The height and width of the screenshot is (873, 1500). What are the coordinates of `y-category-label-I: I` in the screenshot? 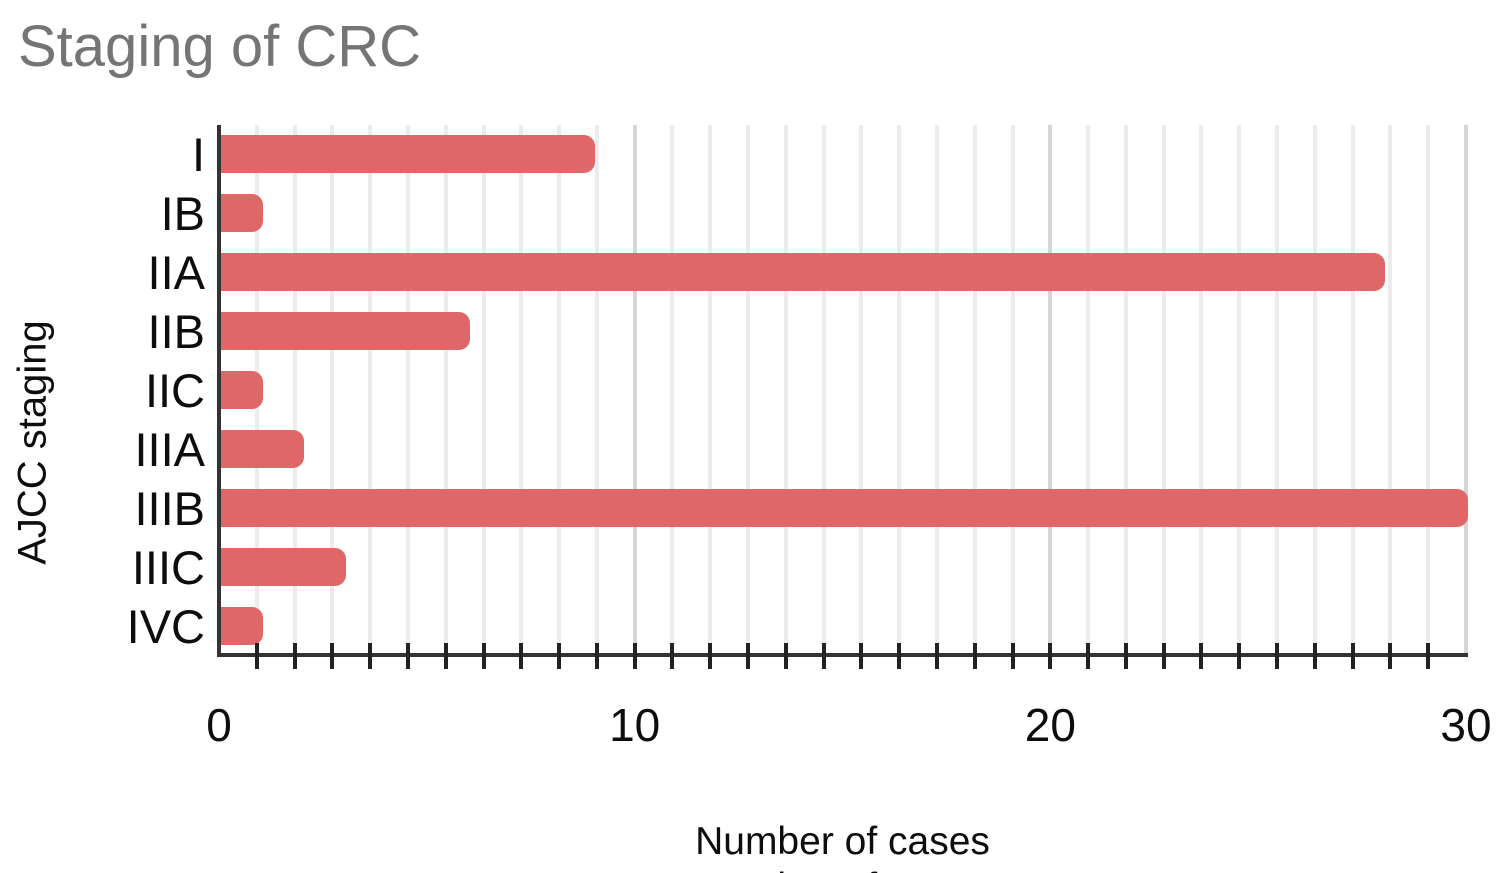 It's located at (198, 154).